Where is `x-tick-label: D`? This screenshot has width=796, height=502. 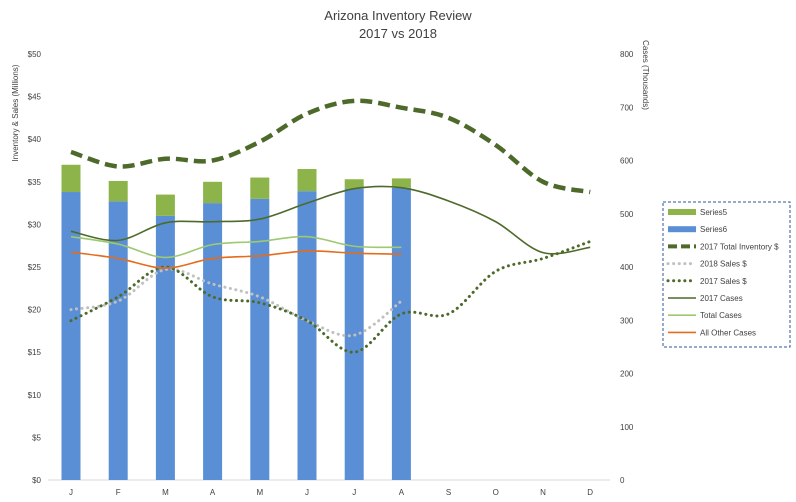
x-tick-label: D is located at coordinates (590, 492).